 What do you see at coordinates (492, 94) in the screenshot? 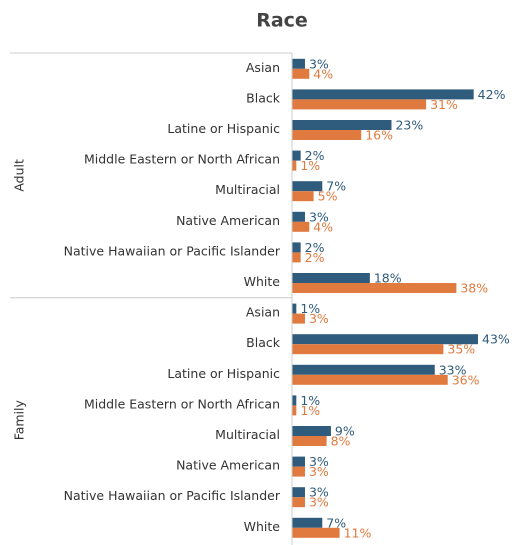
I see `value-label: 42%` at bounding box center [492, 94].